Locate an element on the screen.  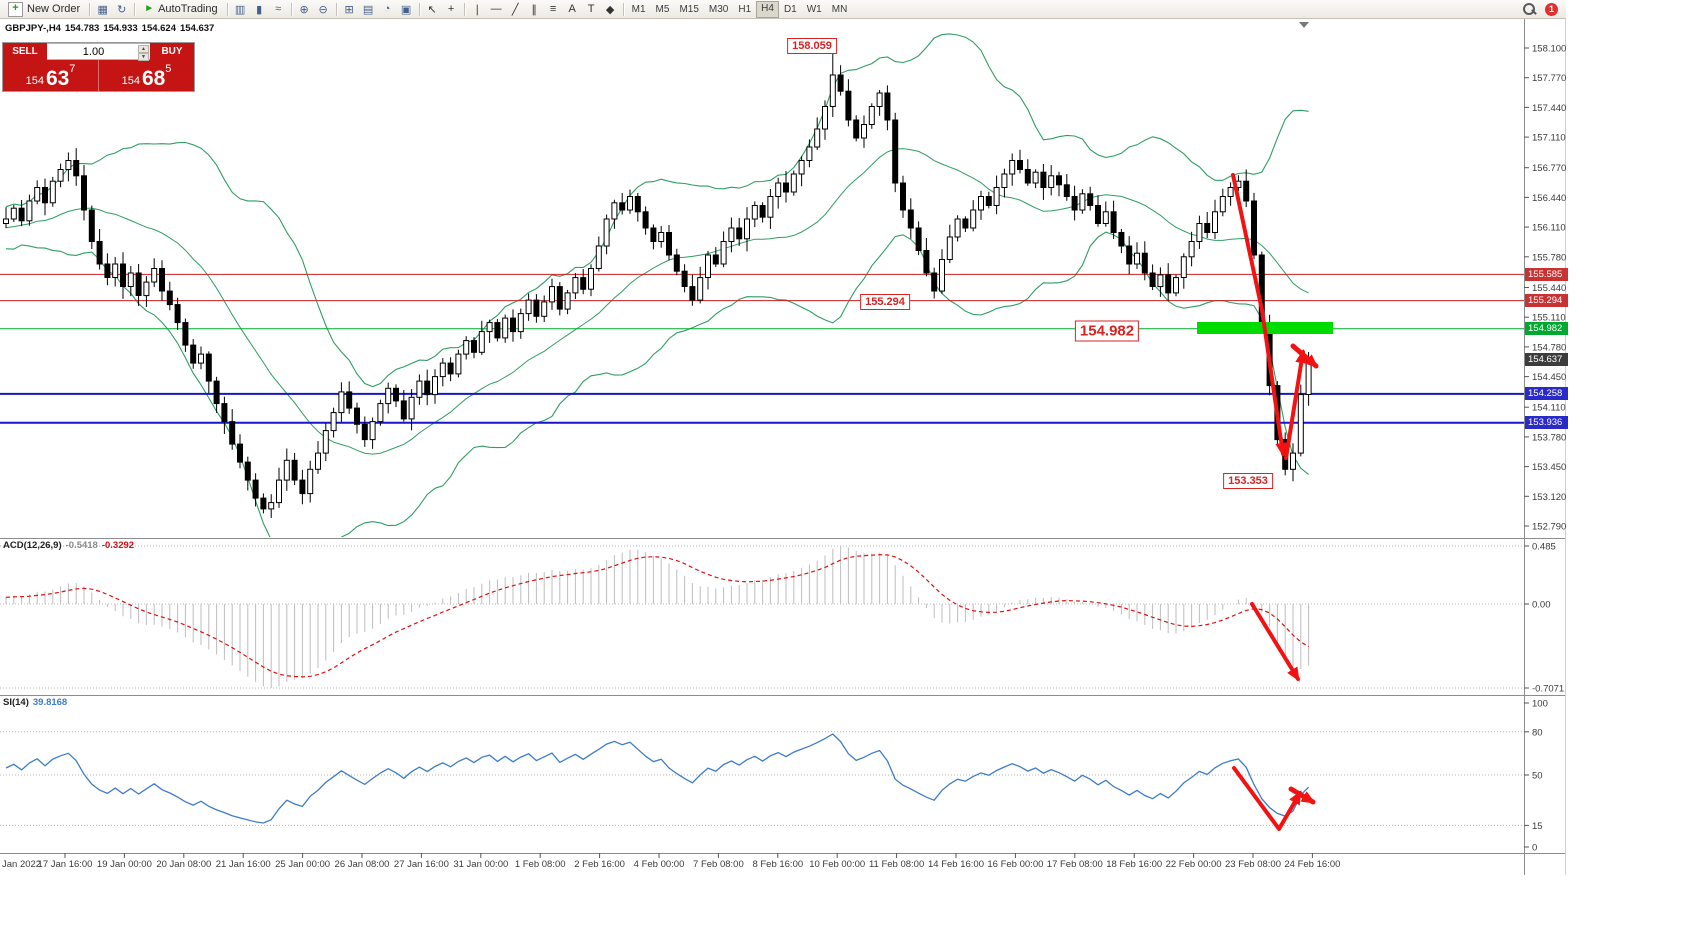
sell-price-sup: 7 is located at coordinates (72, 69).